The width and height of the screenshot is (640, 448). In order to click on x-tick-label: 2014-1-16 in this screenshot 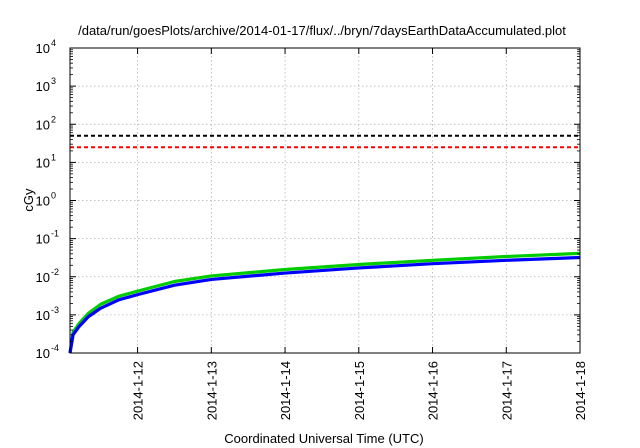, I will do `click(433, 390)`.